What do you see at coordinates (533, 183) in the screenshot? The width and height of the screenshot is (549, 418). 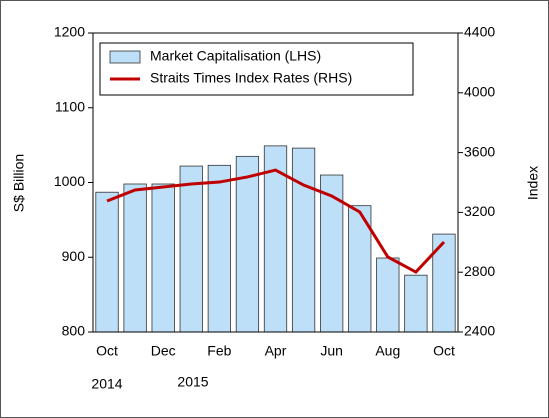 I see `y2-axis-label: Index` at bounding box center [533, 183].